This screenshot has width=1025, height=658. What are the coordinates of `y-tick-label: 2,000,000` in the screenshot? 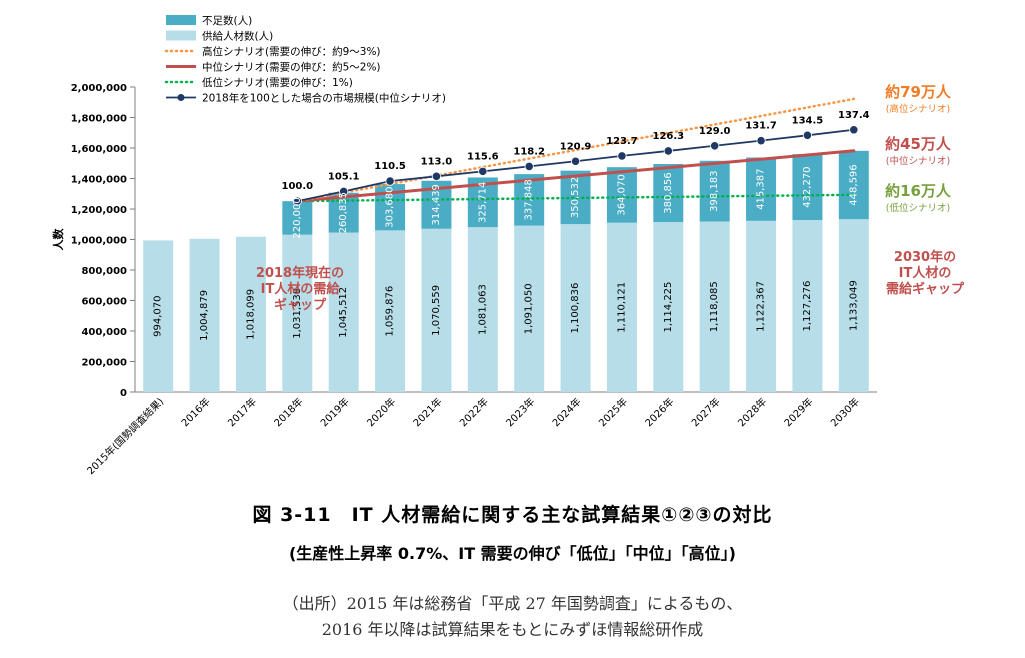 It's located at (99, 88).